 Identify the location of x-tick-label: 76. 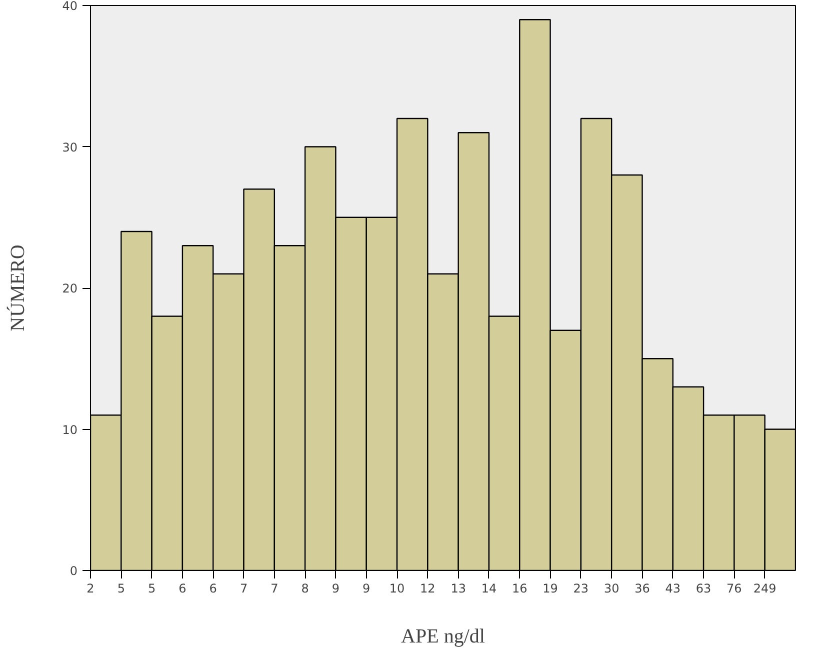
(734, 589).